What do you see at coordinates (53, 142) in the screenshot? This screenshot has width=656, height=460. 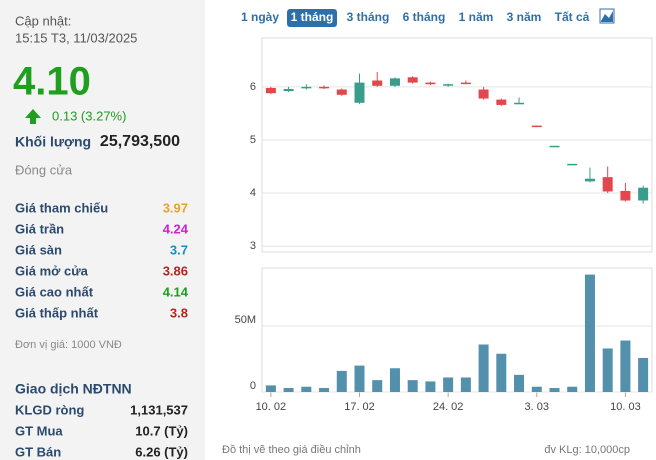 I see `volume-label: Khối lượng` at bounding box center [53, 142].